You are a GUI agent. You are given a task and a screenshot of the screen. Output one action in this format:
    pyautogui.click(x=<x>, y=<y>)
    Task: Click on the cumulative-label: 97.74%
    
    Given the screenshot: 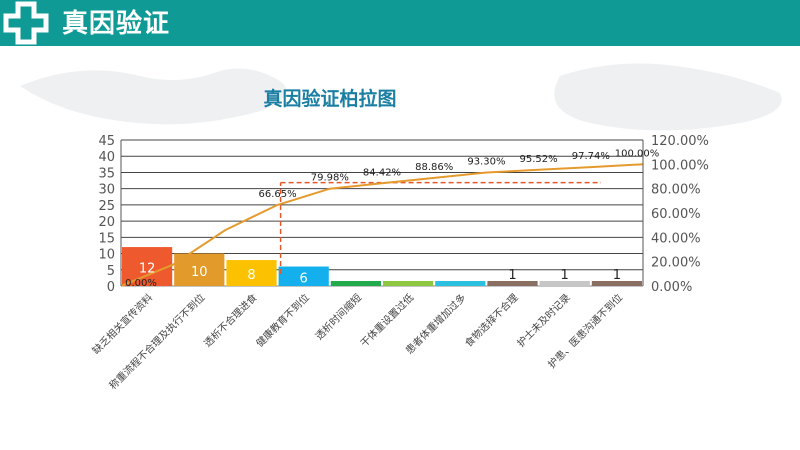 What is the action you would take?
    pyautogui.click(x=591, y=156)
    